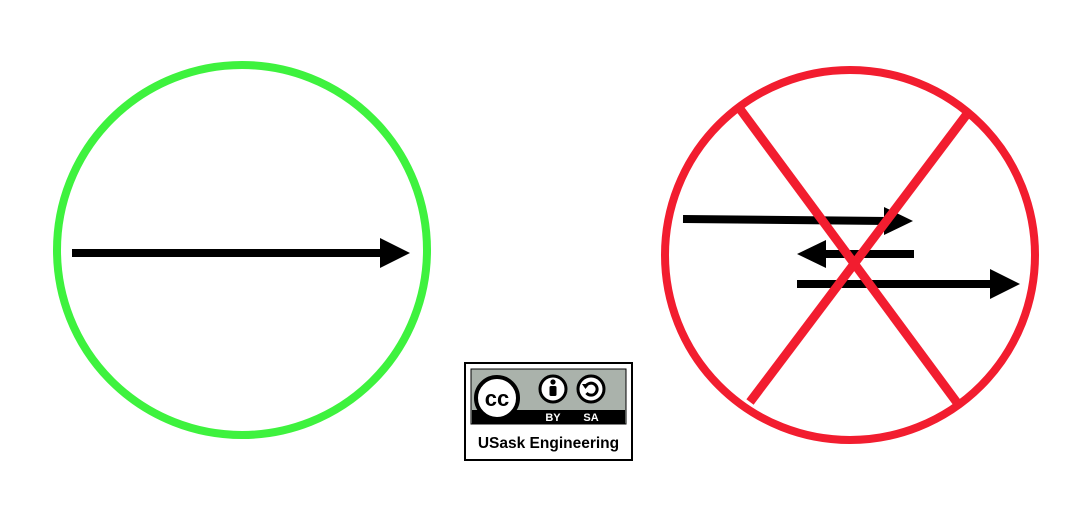 Image resolution: width=1084 pixels, height=520 pixels. What do you see at coordinates (1005, 284) in the screenshot?
I see `arrow-bottom-right-head` at bounding box center [1005, 284].